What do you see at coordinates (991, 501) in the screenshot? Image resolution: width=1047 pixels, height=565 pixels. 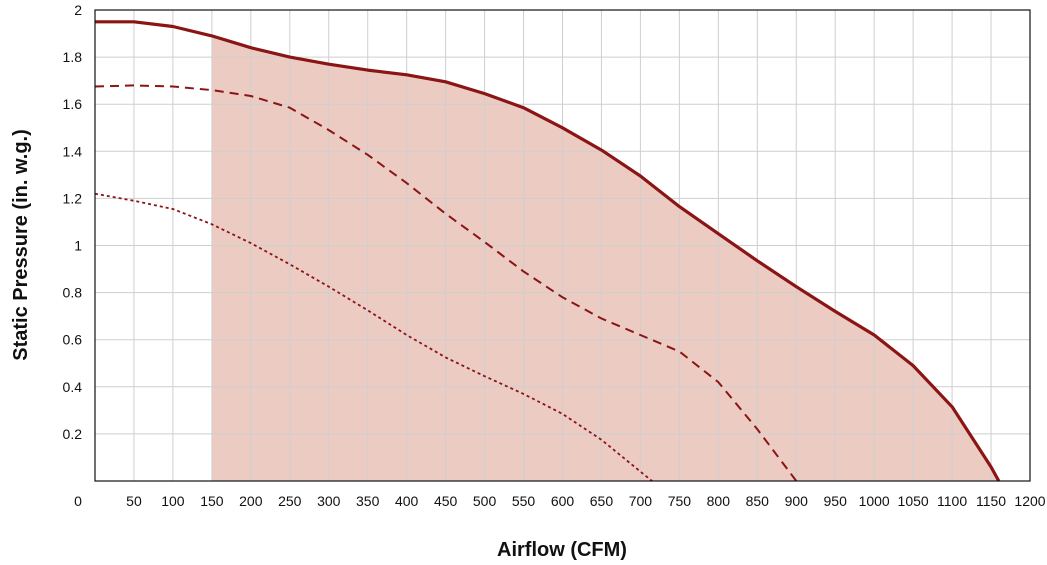 I see `x-tick-label: 1150` at bounding box center [991, 501].